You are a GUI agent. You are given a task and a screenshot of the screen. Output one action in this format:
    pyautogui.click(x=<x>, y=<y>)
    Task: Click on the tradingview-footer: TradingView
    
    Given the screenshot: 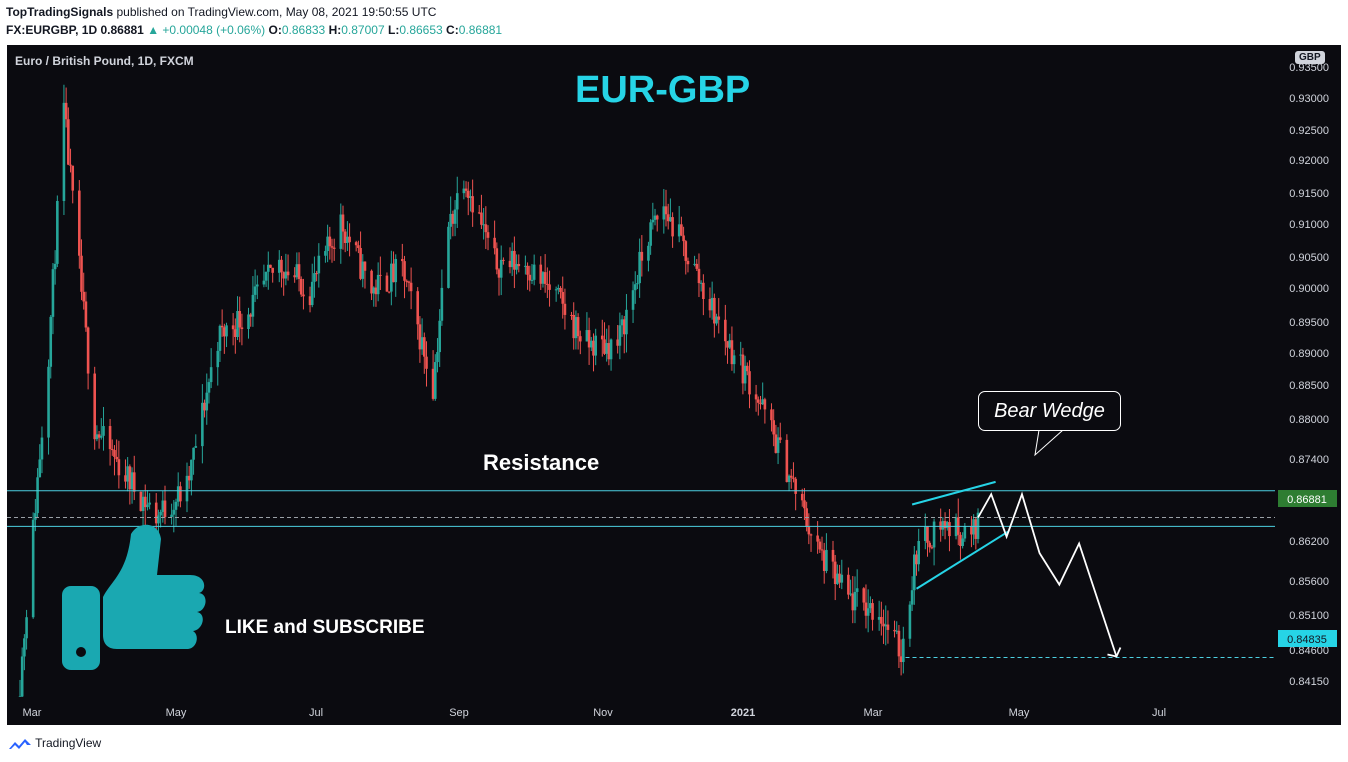 What is the action you would take?
    pyautogui.click(x=54, y=743)
    